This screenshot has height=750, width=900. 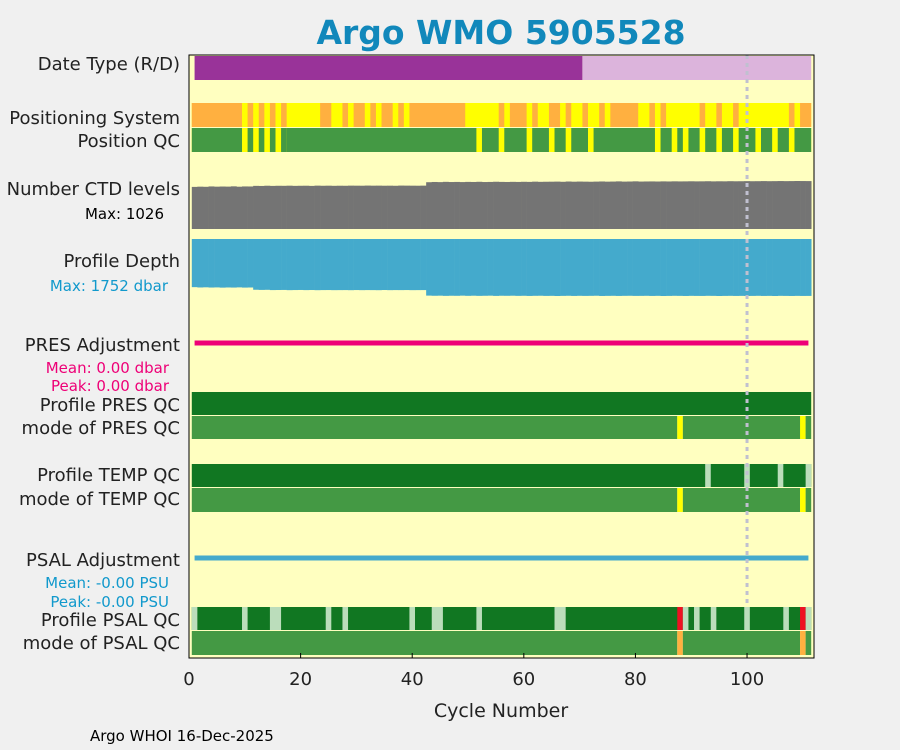 I want to click on mode-pres-qc-segment, so click(x=434, y=427).